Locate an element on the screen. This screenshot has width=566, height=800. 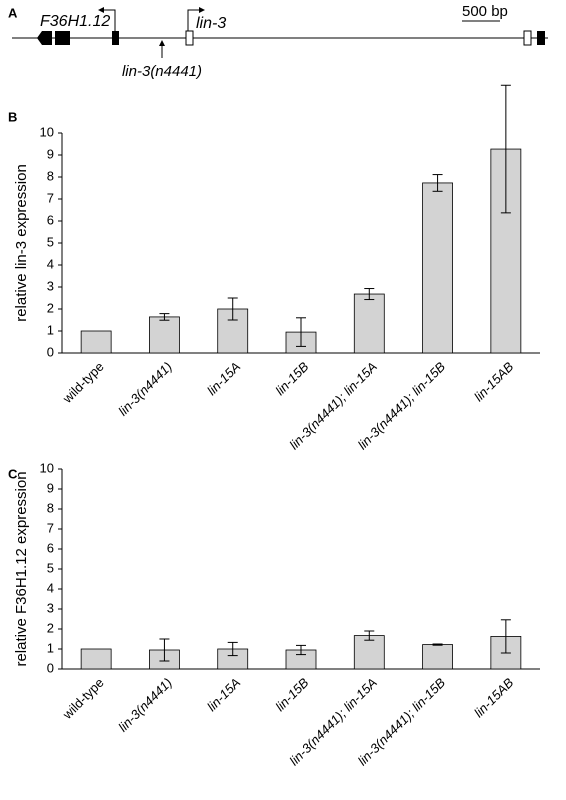
y-axis-label: relative lin-3 expression is located at coordinates (21, 243).